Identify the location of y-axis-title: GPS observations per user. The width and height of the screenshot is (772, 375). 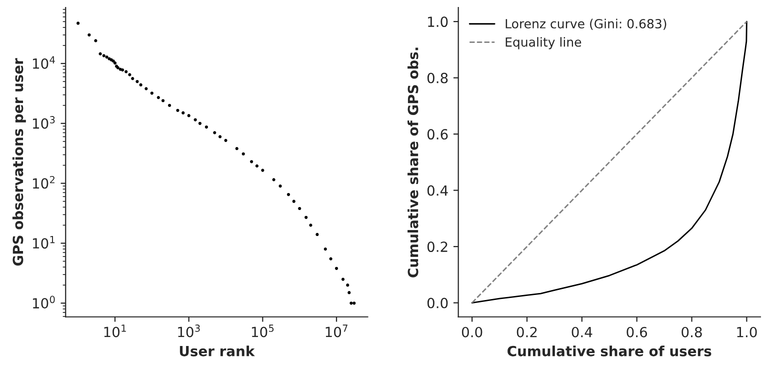
(19, 162).